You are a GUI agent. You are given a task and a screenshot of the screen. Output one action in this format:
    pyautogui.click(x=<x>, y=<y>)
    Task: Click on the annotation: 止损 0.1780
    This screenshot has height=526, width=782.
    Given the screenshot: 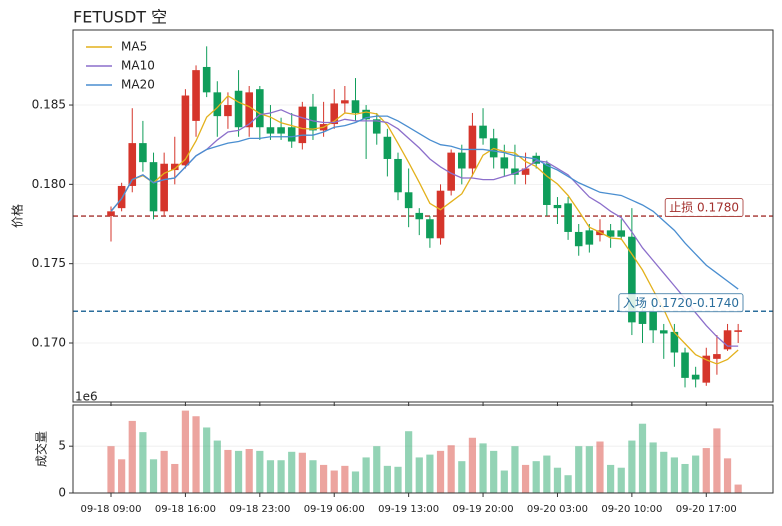 What is the action you would take?
    pyautogui.click(x=704, y=208)
    